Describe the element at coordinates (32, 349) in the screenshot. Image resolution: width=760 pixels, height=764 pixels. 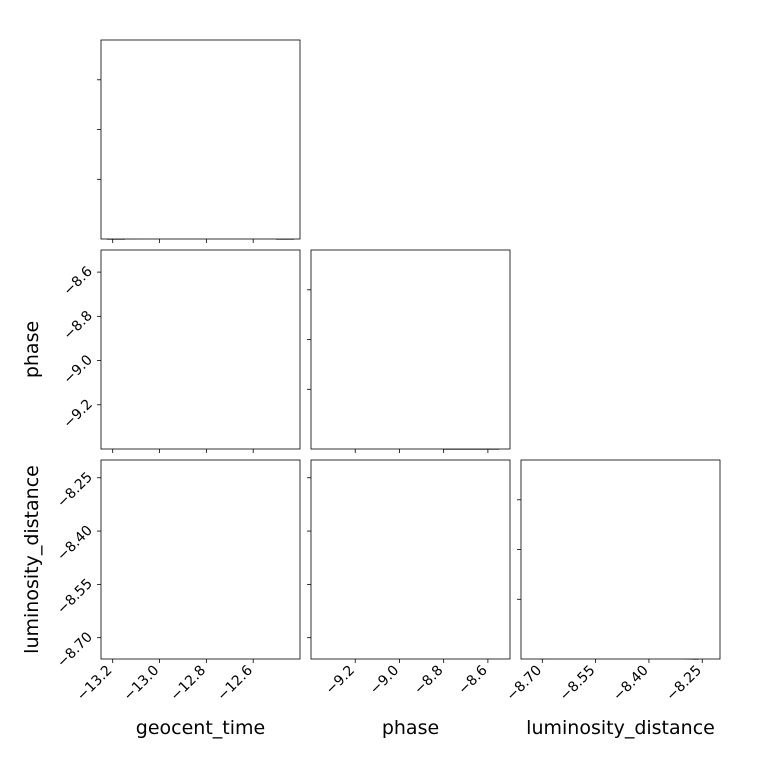
I see `y-axis-label-phase: phase` at that location.